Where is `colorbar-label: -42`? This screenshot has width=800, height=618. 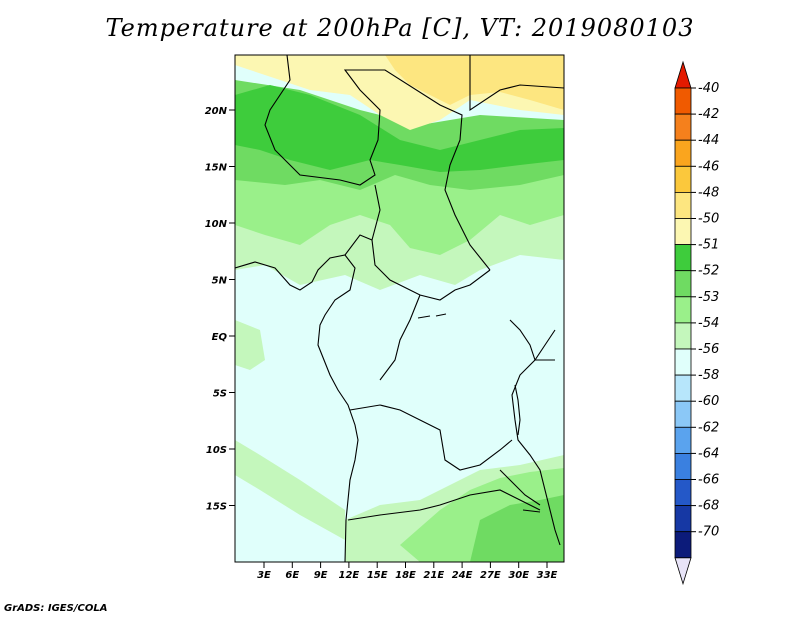
colorbar-label: -42 is located at coordinates (708, 114).